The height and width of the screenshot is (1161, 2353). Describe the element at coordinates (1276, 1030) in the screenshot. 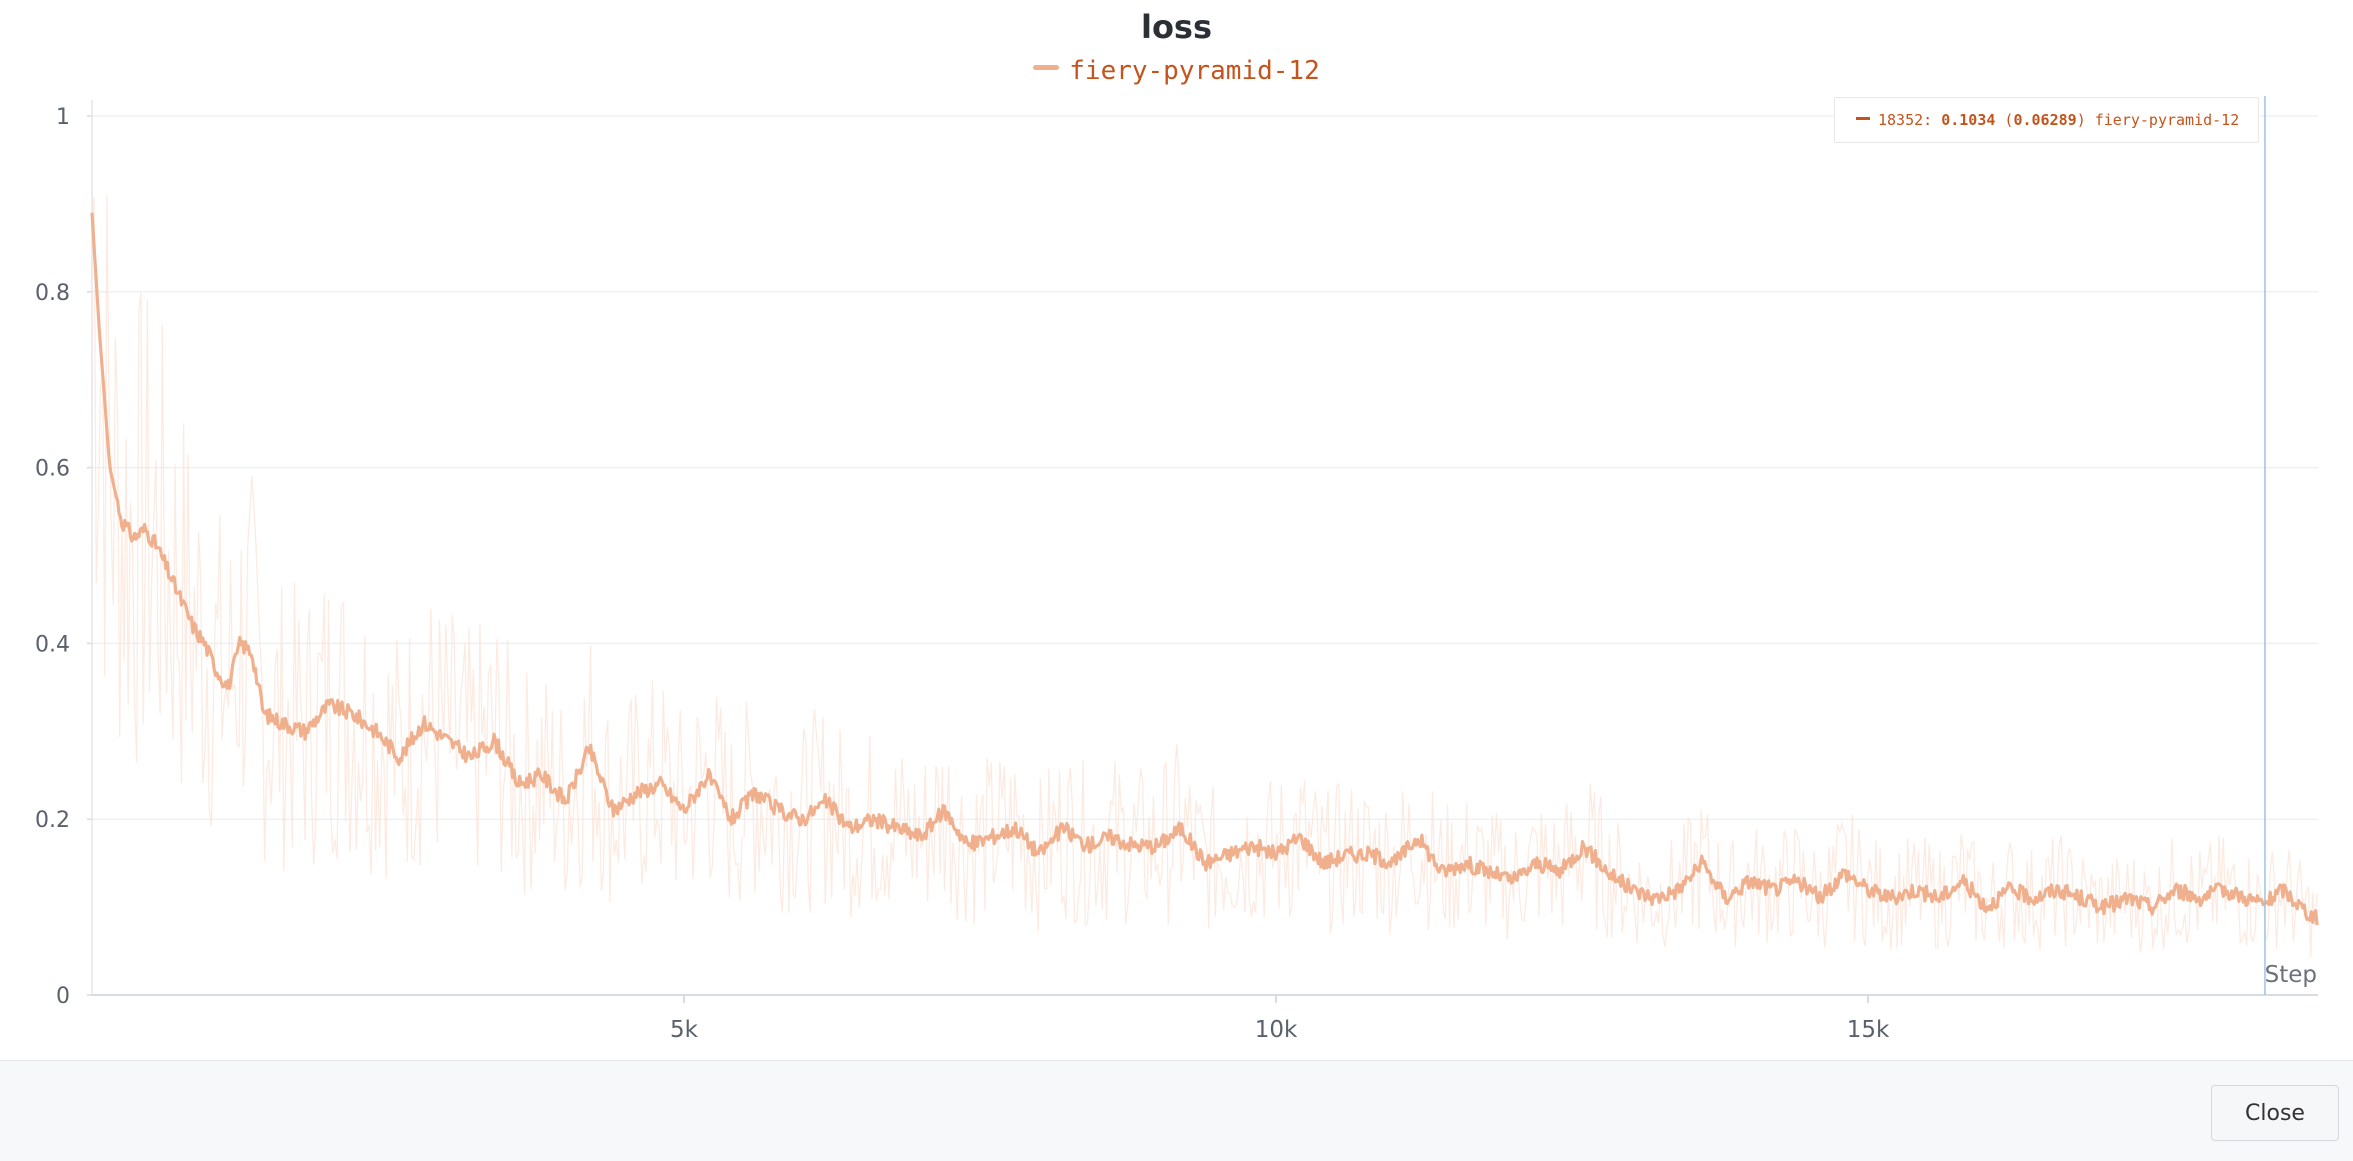

I see `x-tick-label: 10k` at that location.